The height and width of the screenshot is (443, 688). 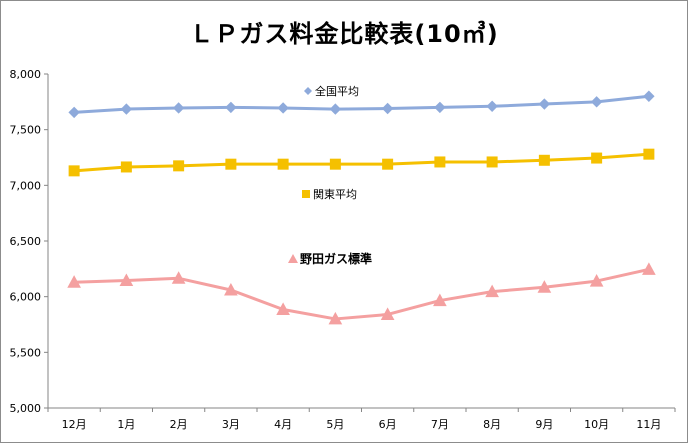 What do you see at coordinates (26, 297) in the screenshot?
I see `y-tick-label: 6,000` at bounding box center [26, 297].